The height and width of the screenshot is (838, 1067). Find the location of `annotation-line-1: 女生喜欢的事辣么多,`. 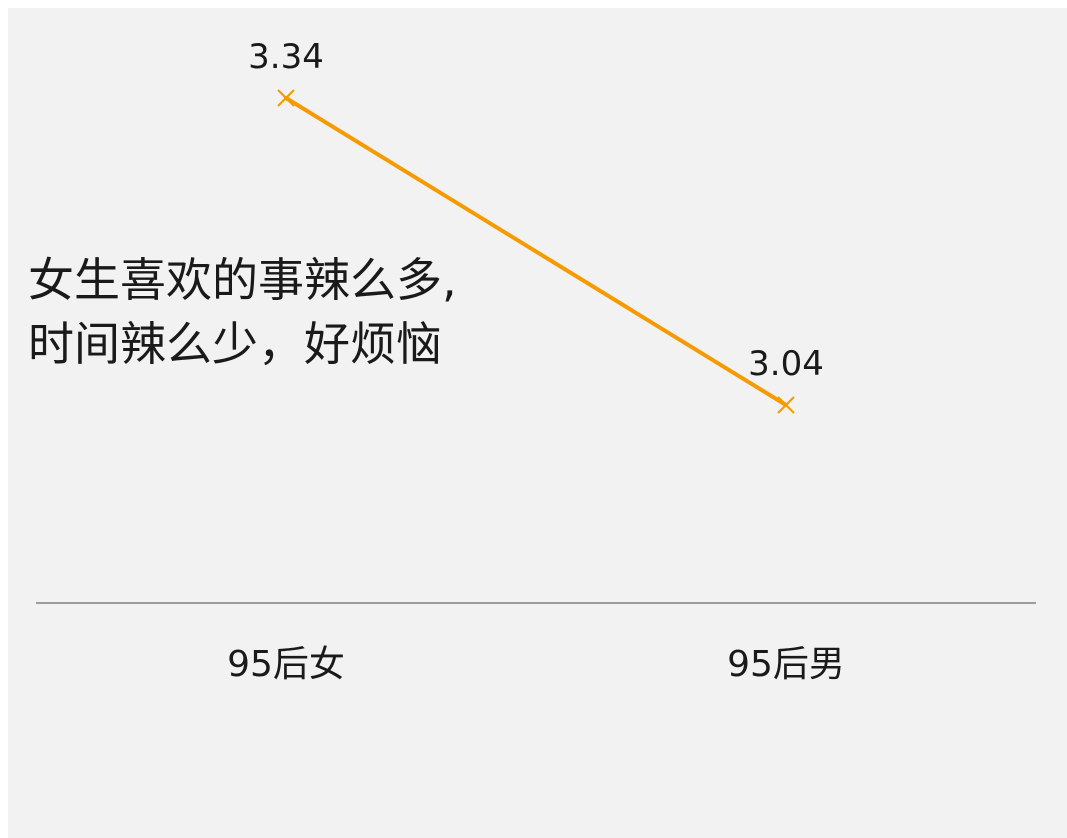

annotation-line-1: 女生喜欢的事辣么多, is located at coordinates (242, 280).